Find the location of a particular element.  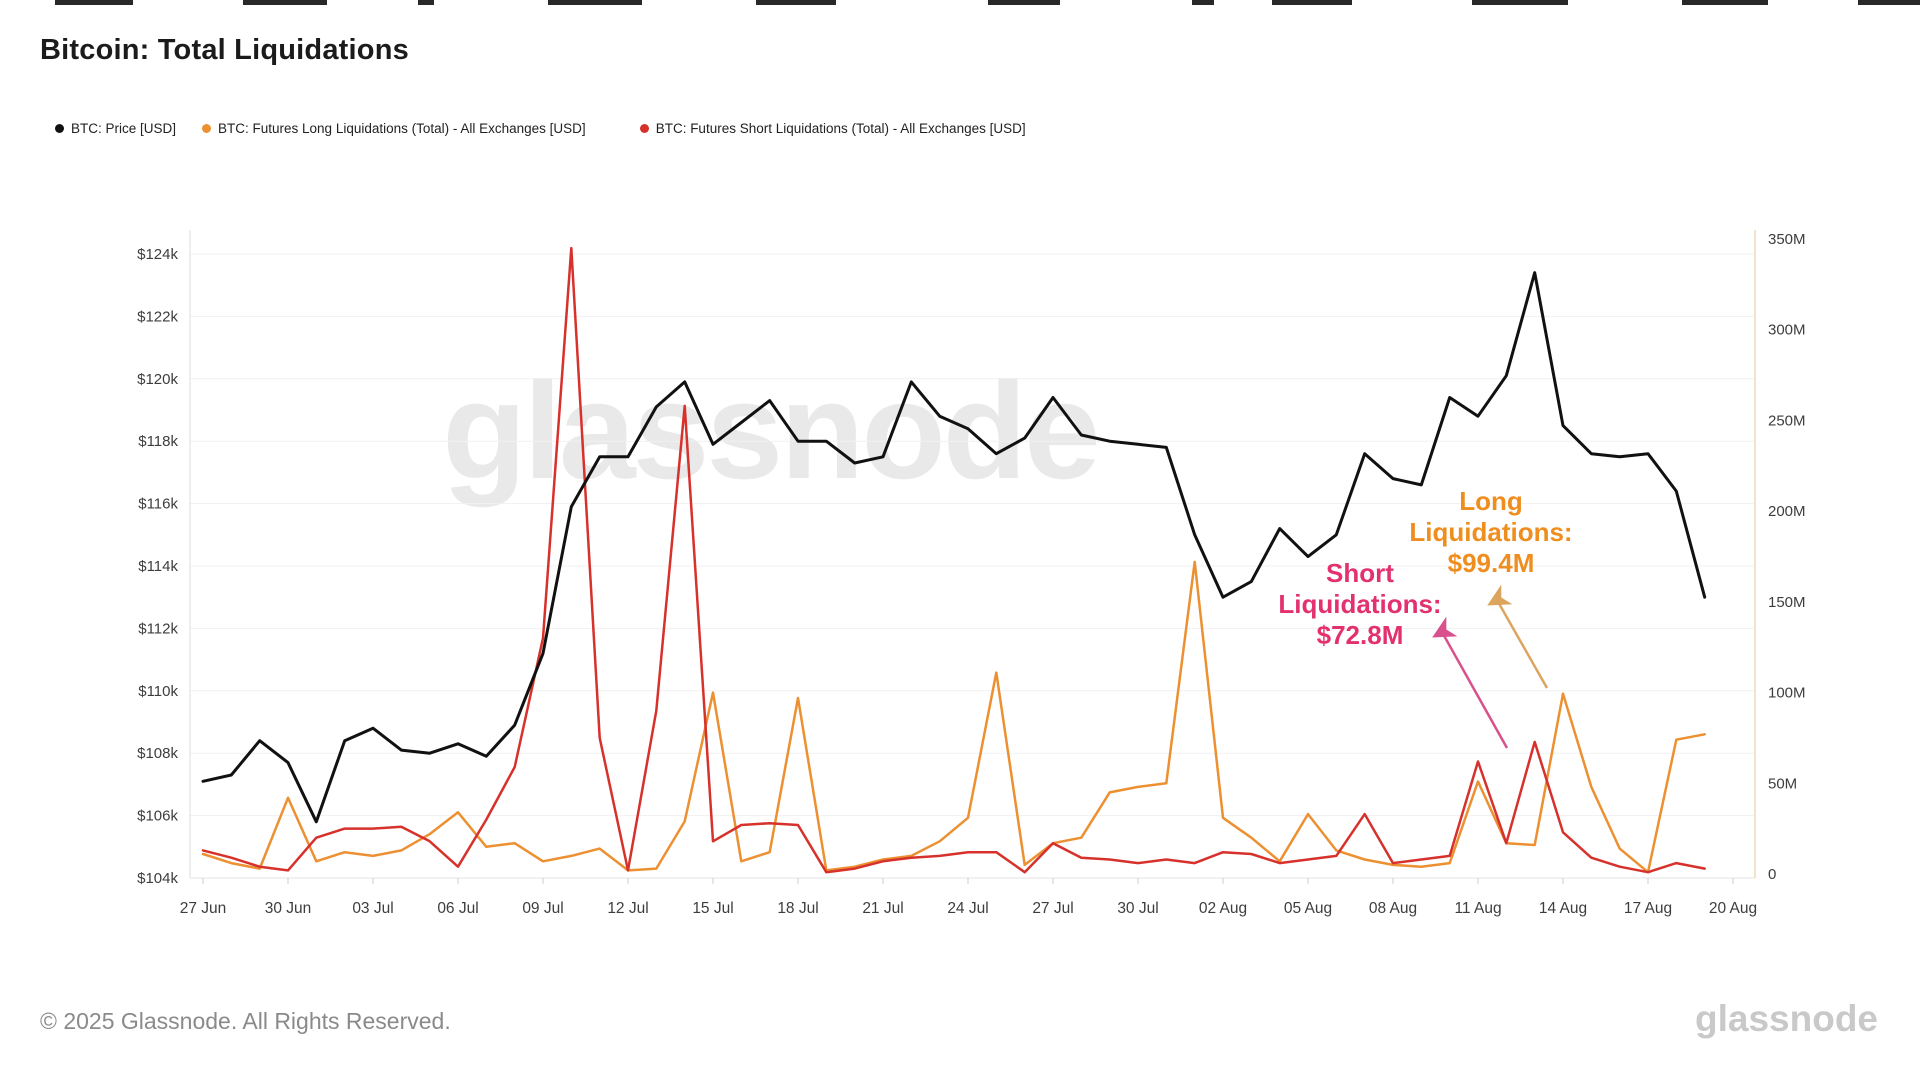

y-left-tick-label: $116k is located at coordinates (158, 504).